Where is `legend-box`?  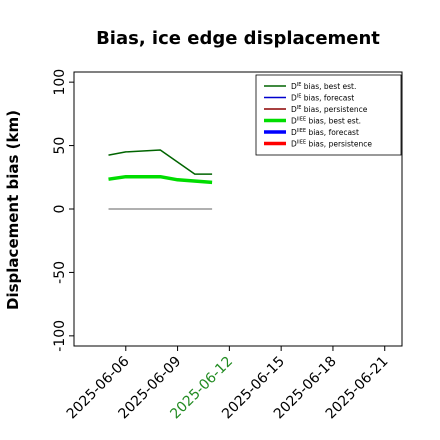
legend-box is located at coordinates (328, 115).